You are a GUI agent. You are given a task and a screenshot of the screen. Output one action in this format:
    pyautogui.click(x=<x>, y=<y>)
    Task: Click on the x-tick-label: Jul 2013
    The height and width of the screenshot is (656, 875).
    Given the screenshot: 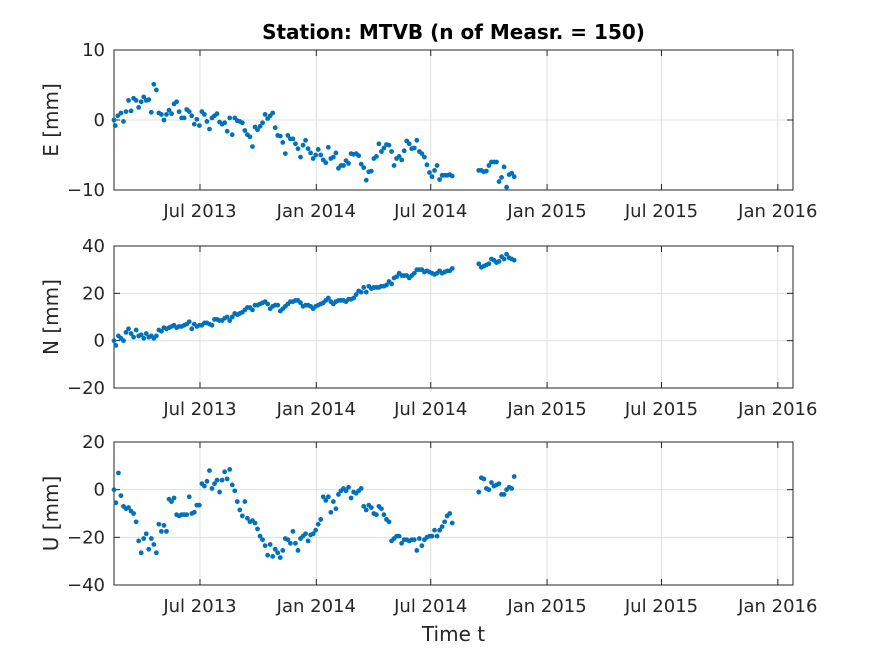 What is the action you would take?
    pyautogui.click(x=199, y=211)
    